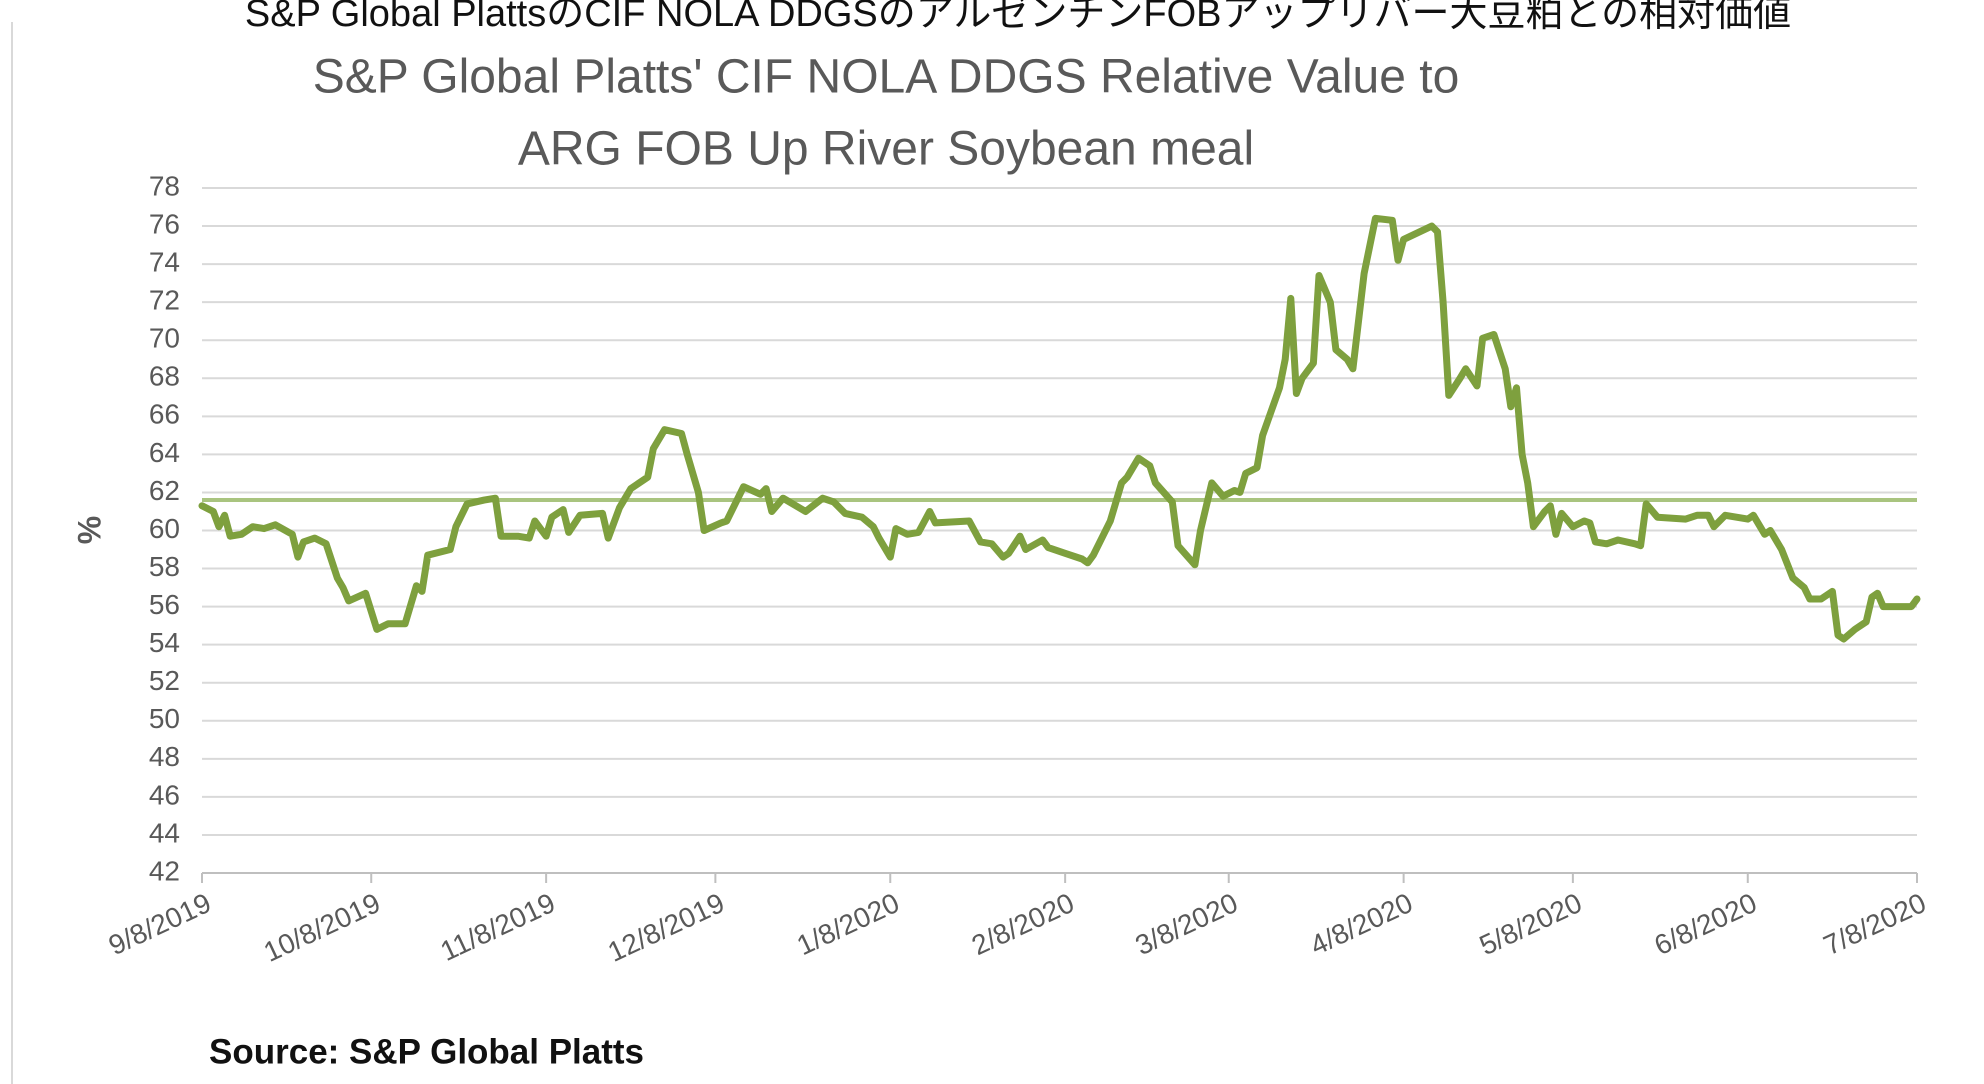 Image resolution: width=1984 pixels, height=1084 pixels. I want to click on y-tick-label: 60, so click(164, 528).